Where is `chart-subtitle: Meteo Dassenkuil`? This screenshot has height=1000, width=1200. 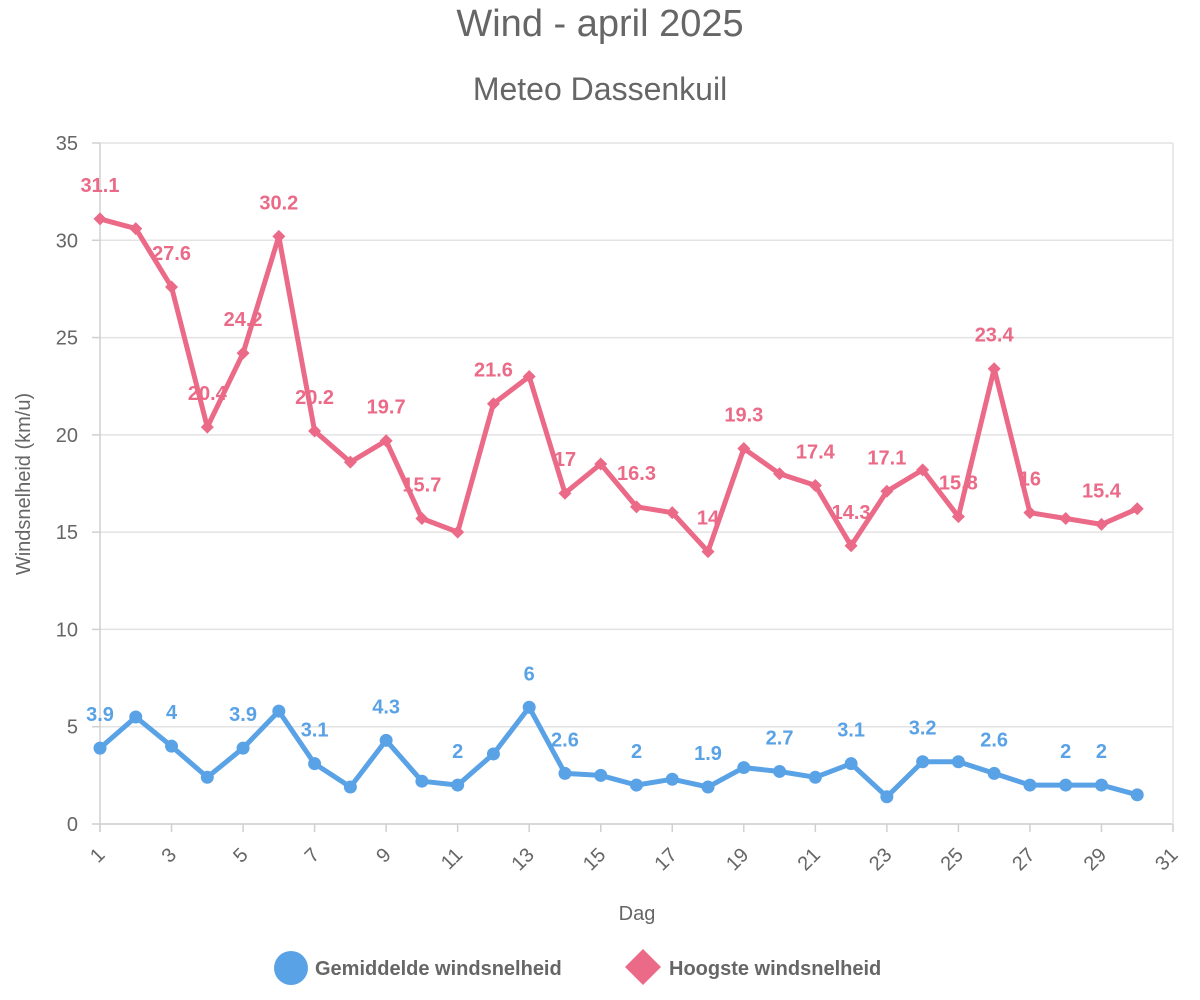
chart-subtitle: Meteo Dassenkuil is located at coordinates (600, 89).